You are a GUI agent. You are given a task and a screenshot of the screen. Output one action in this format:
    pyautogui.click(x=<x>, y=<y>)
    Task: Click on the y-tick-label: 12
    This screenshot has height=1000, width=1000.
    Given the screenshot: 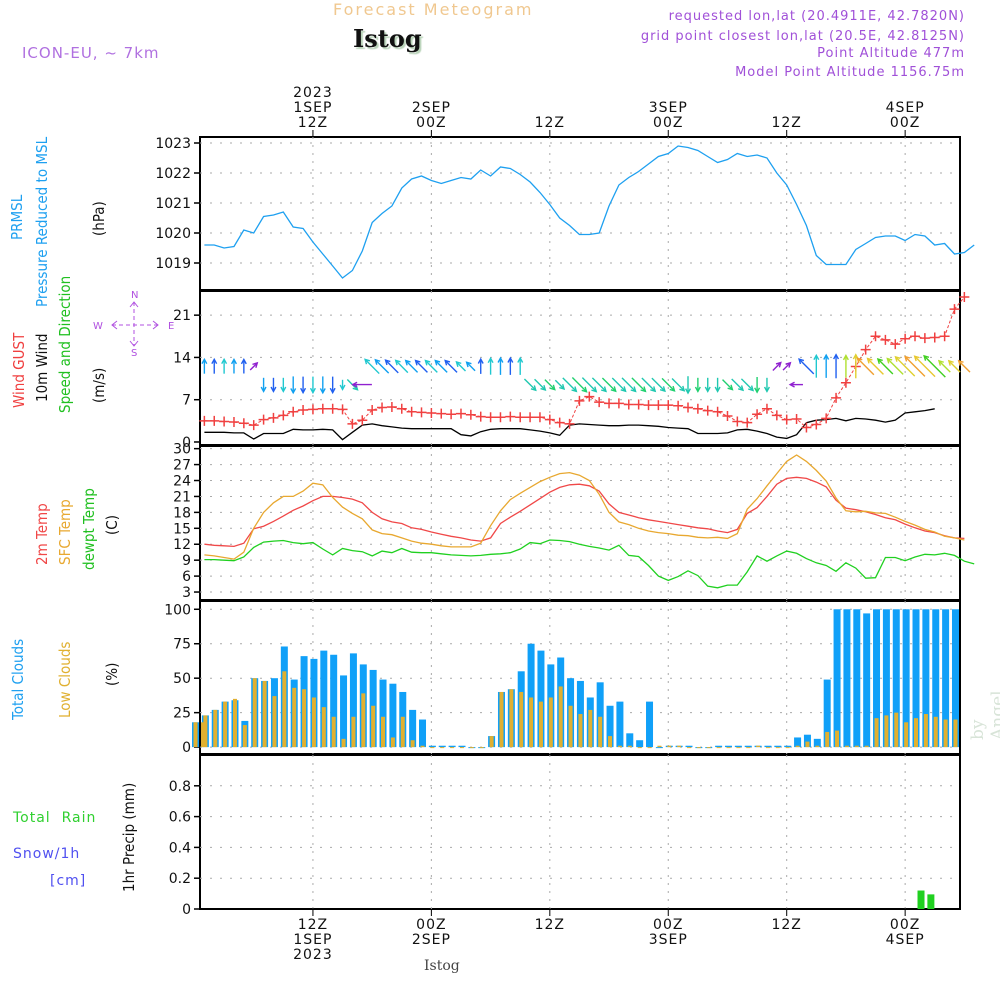 What is the action you would take?
    pyautogui.click(x=182, y=545)
    